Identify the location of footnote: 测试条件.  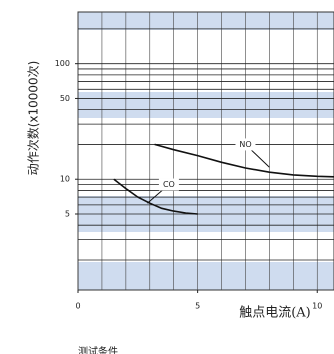
(98, 349).